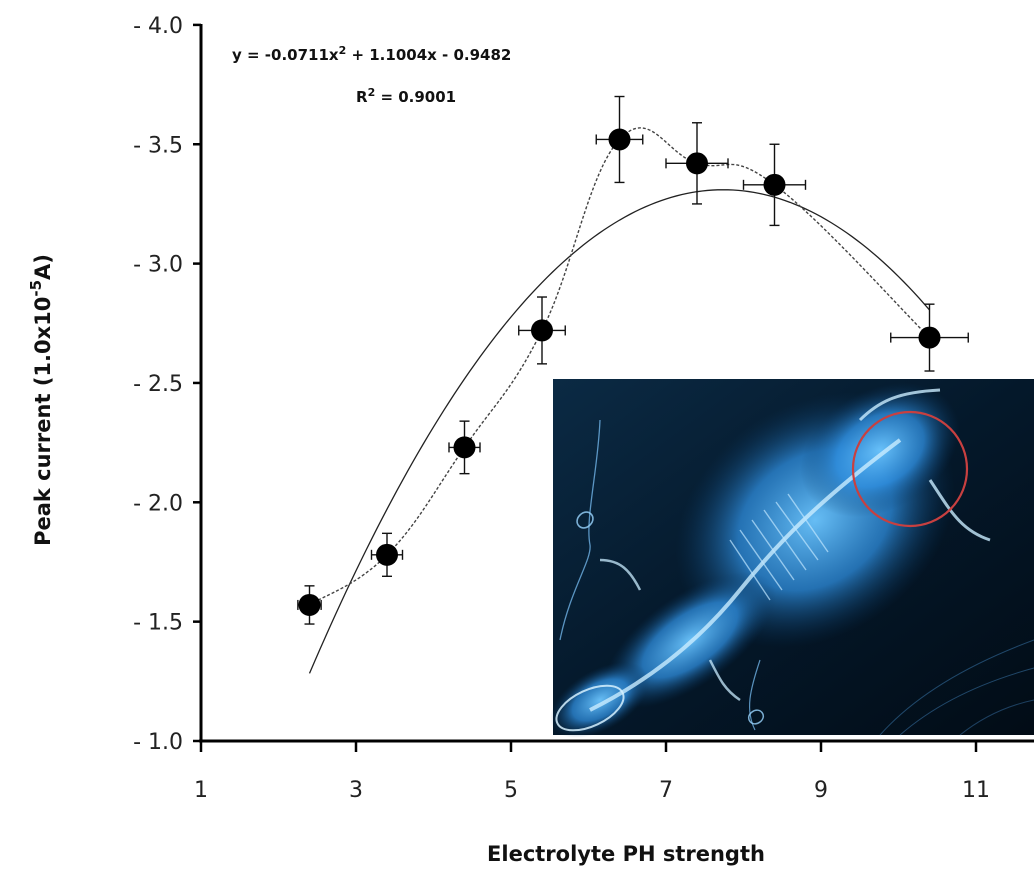 This screenshot has height=869, width=1034. What do you see at coordinates (910, 469) in the screenshot?
I see `highlight-circle` at bounding box center [910, 469].